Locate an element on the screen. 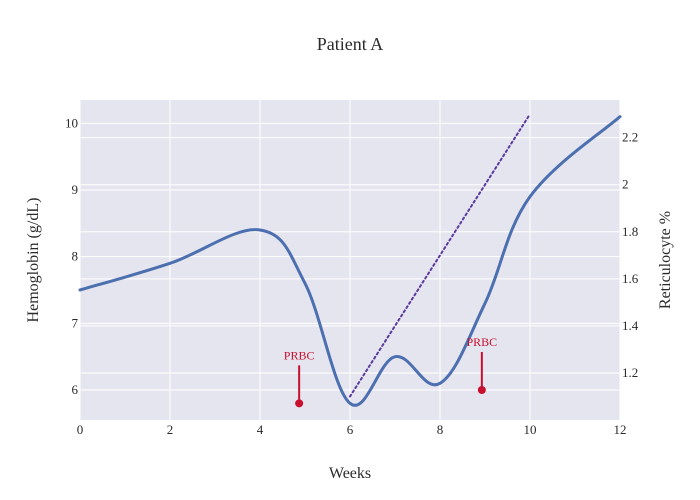  reticulocyte-line is located at coordinates (440, 255).